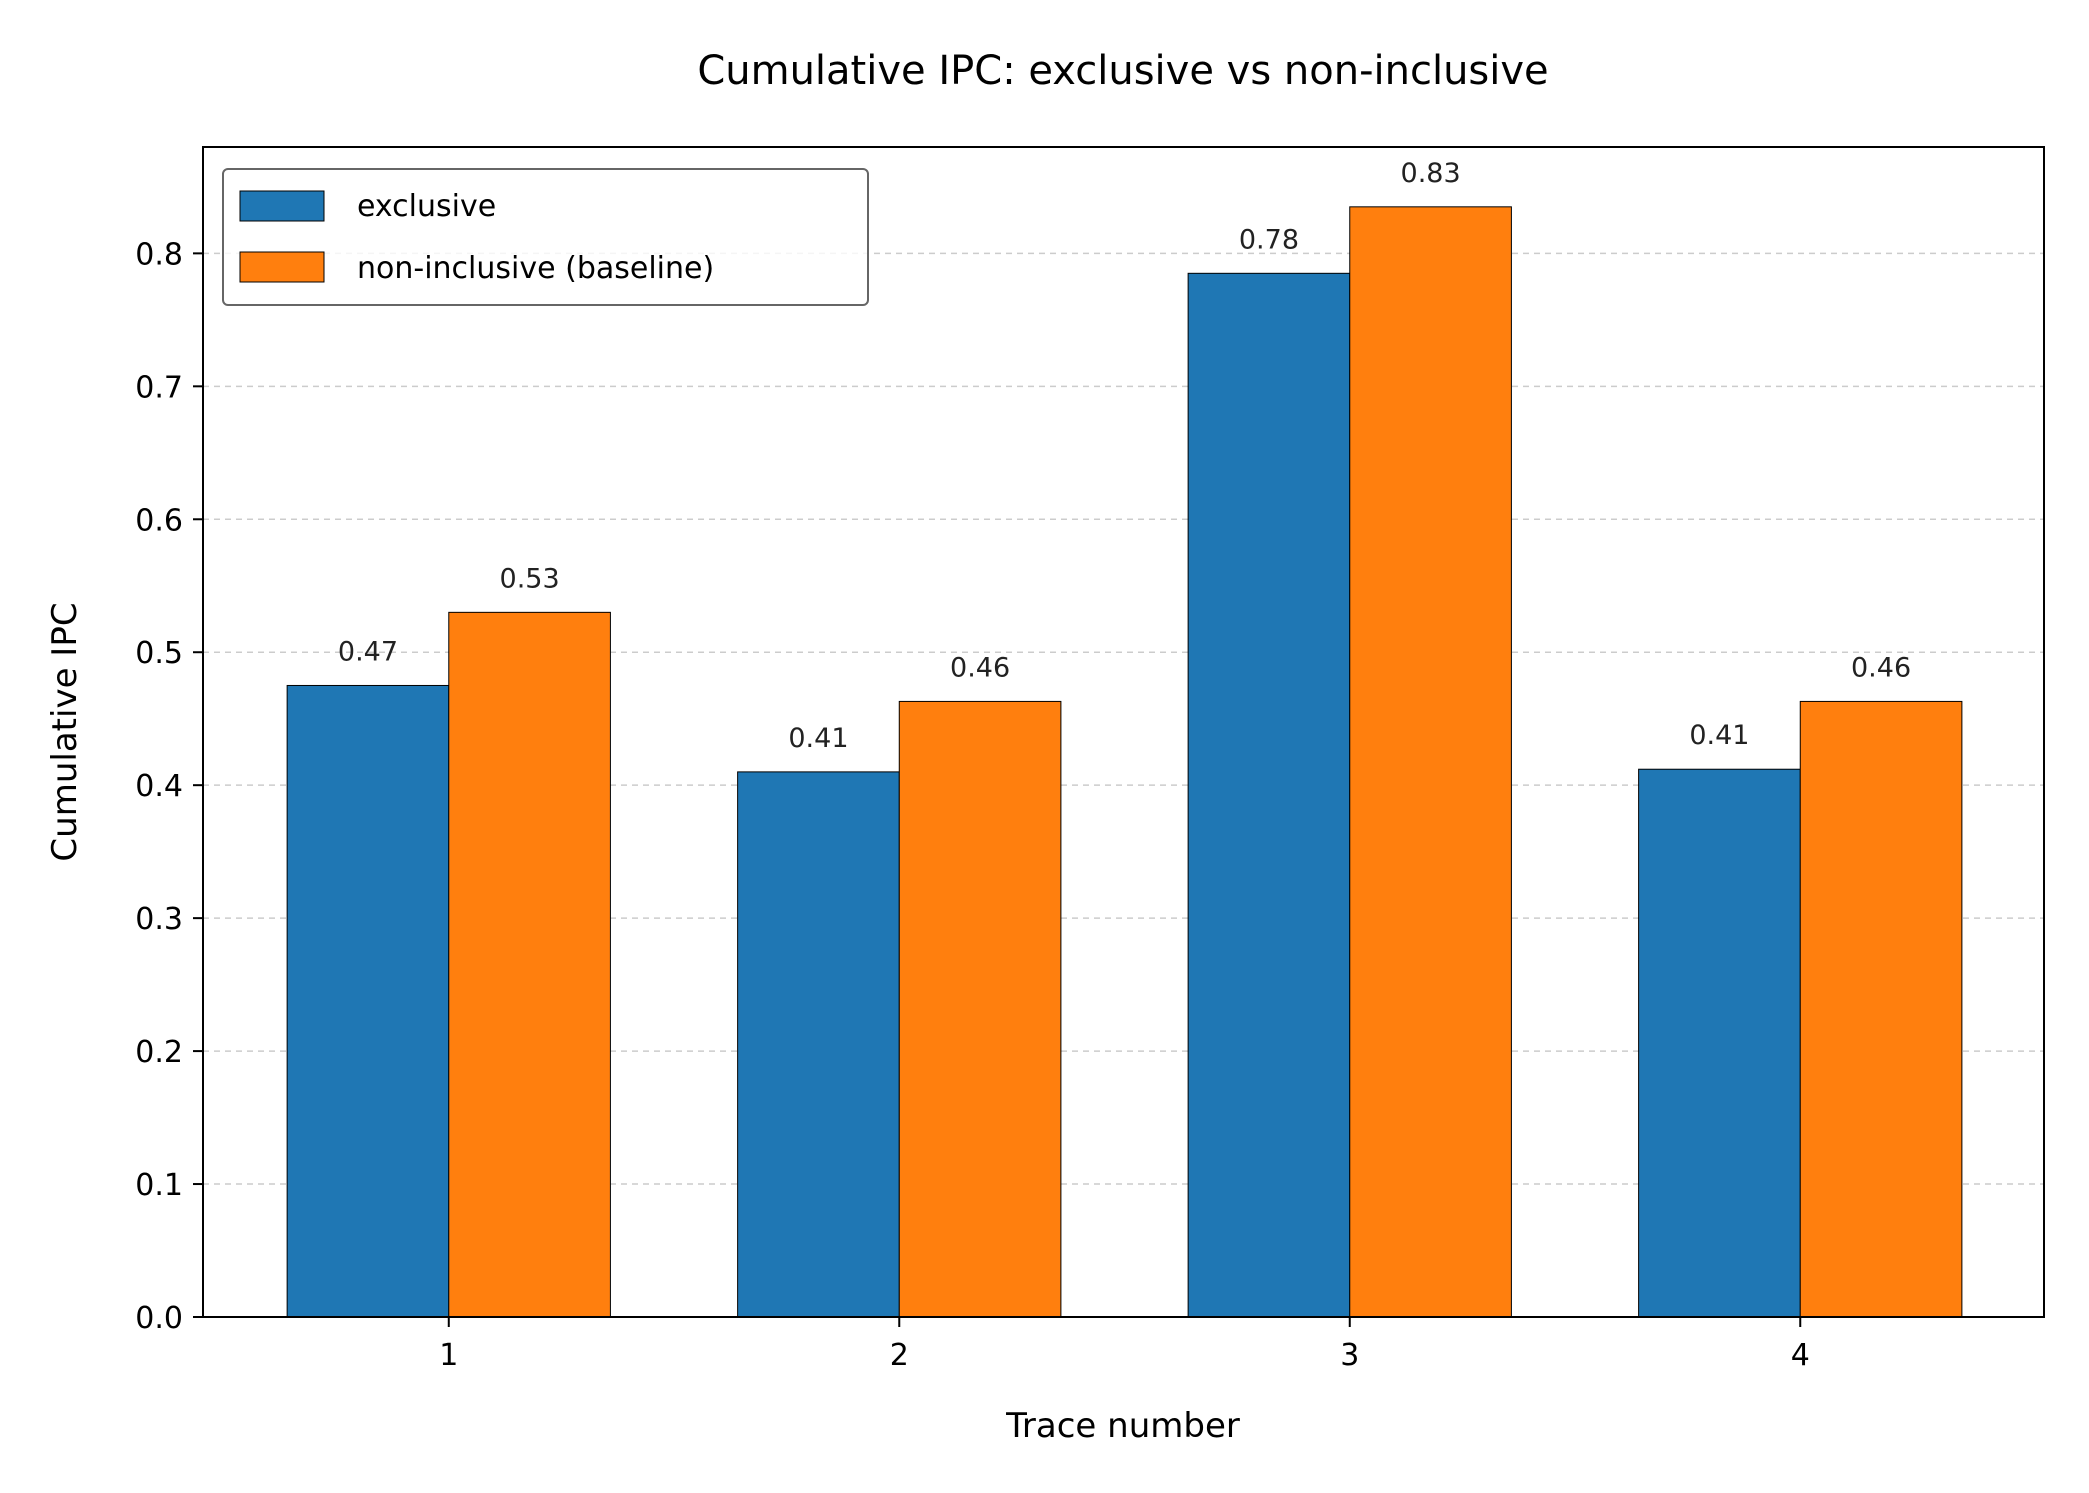 The width and height of the screenshot is (2089, 1493). I want to click on y-tick-label: 0.8, so click(159, 254).